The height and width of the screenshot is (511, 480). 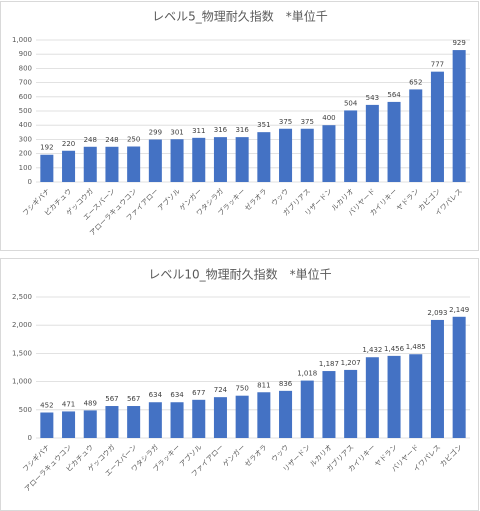 What do you see at coordinates (240, 16) in the screenshot?
I see `chart-title: レベル5_物理耐久指数 *単位千` at bounding box center [240, 16].